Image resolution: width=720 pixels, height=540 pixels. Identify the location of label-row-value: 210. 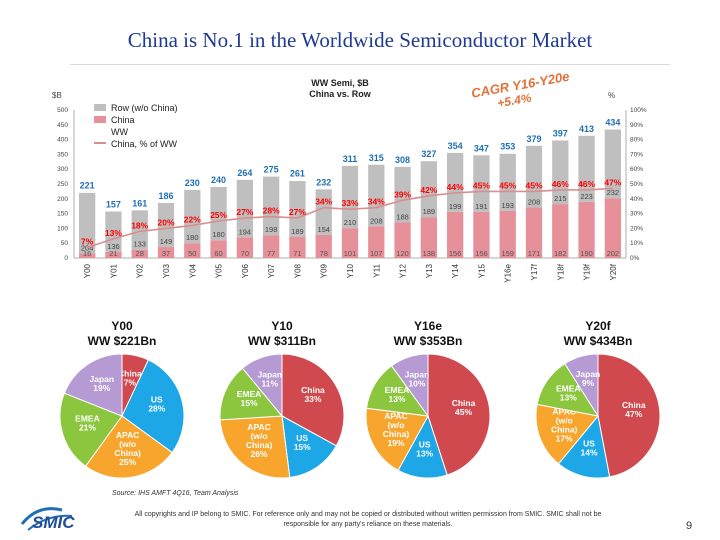
(350, 222).